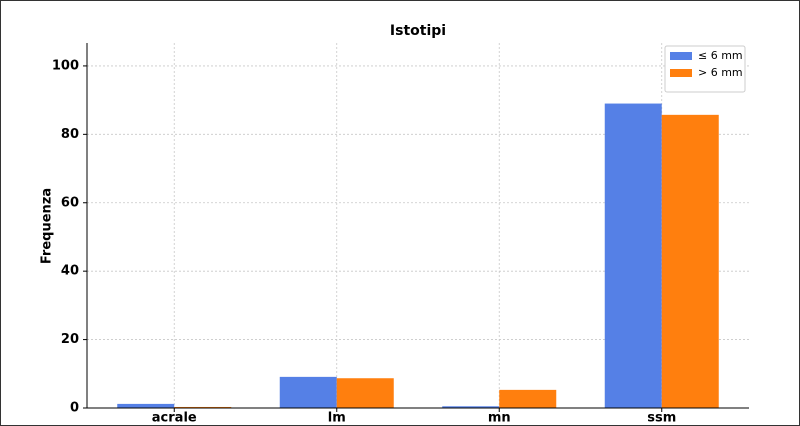  What do you see at coordinates (70, 202) in the screenshot?
I see `y-tick-label: 60` at bounding box center [70, 202].